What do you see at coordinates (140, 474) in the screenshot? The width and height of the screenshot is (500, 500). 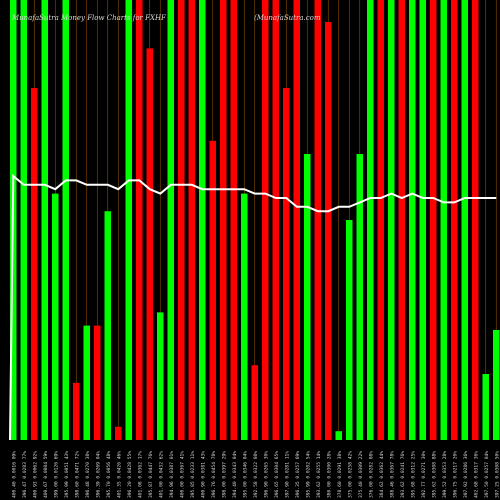 I see `x-tick-label: 401.08 0.0362 17%` at bounding box center [140, 474].